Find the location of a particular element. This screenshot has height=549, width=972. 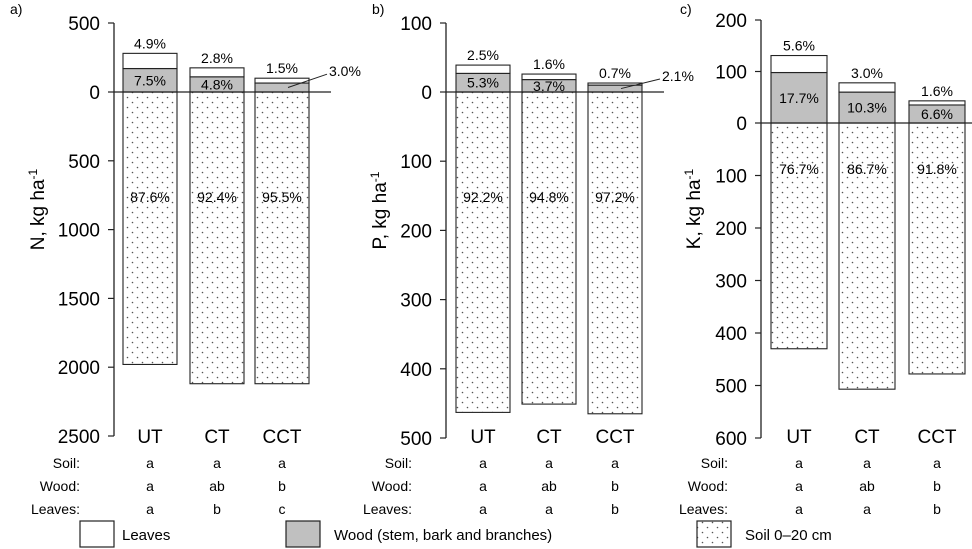

legend-label-wood: Wood (stem, bark and branches) is located at coordinates (443, 535).